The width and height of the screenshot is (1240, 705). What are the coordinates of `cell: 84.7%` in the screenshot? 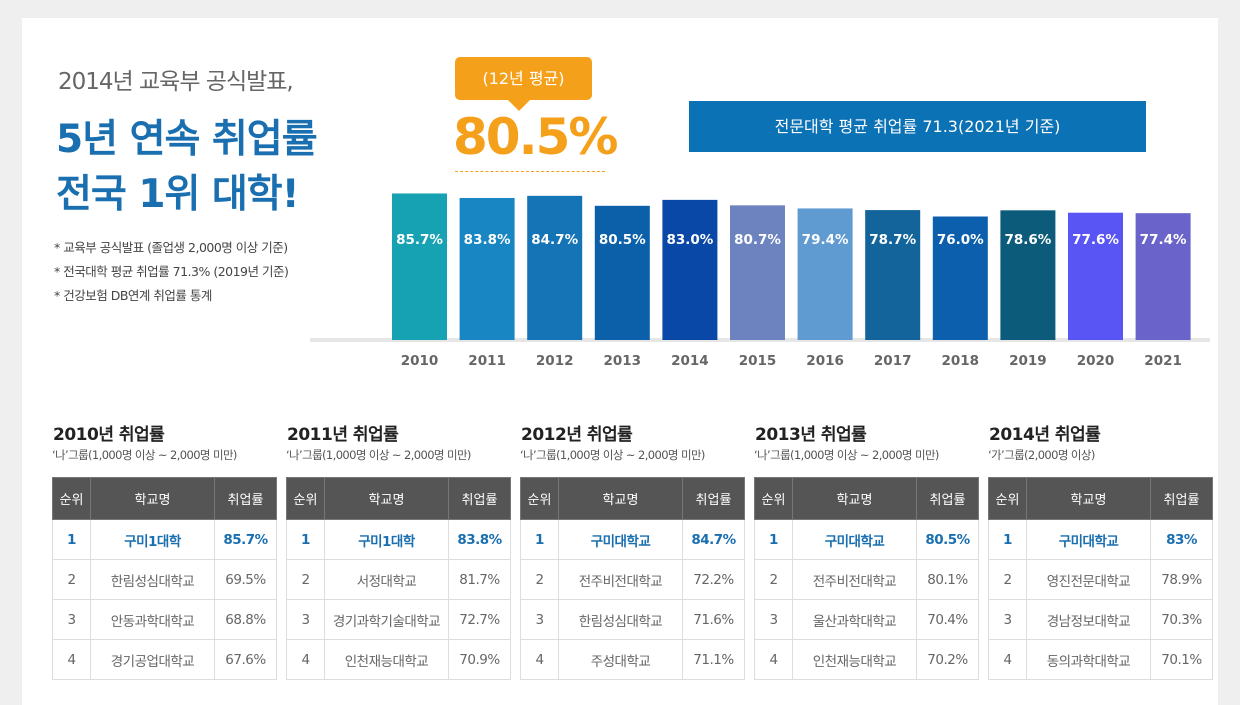 It's located at (713, 539).